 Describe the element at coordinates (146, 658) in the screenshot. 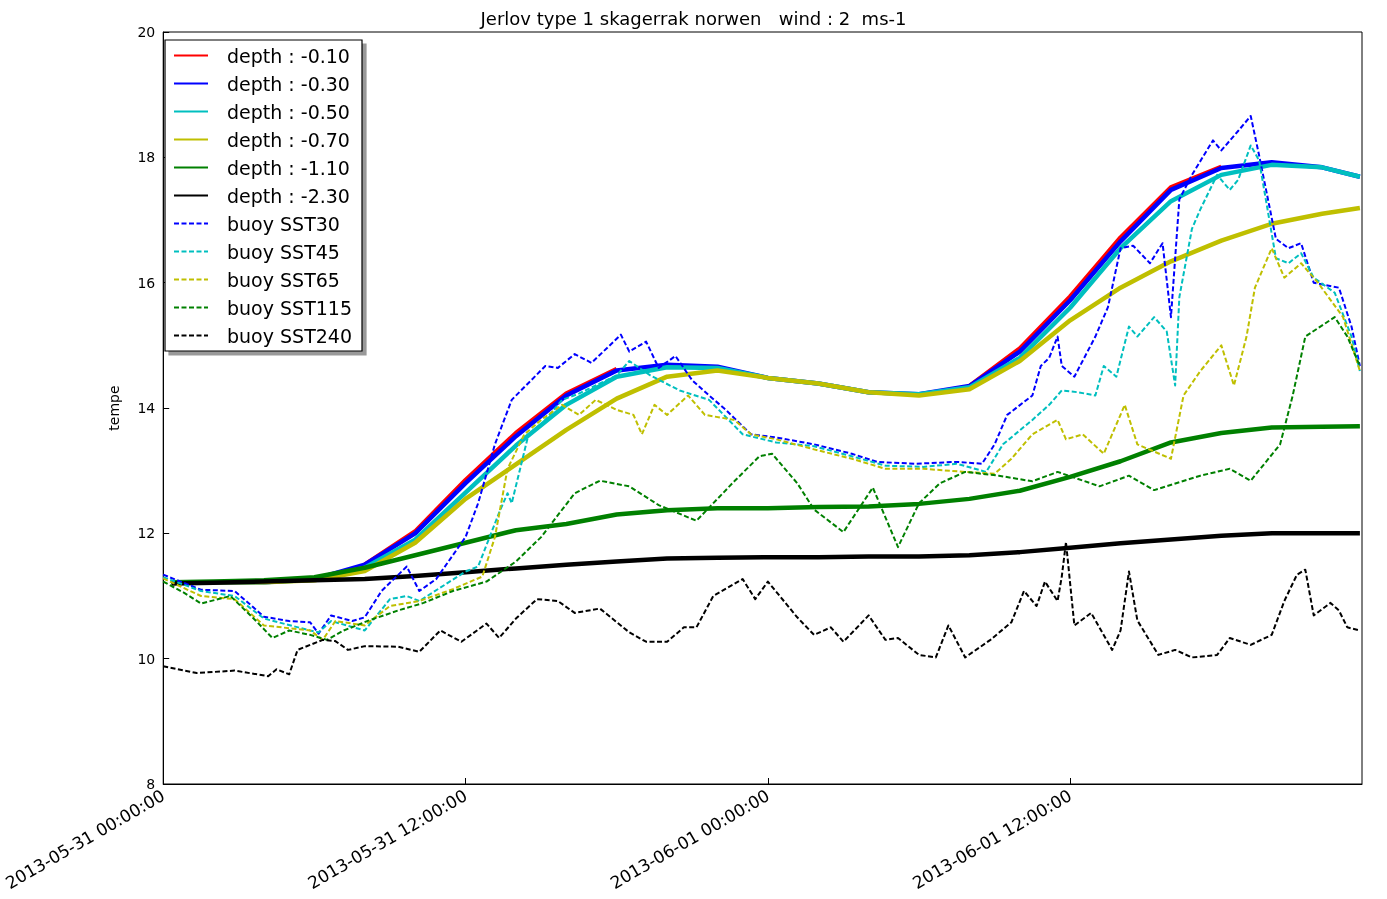

I see `y-tick-label: 10` at that location.